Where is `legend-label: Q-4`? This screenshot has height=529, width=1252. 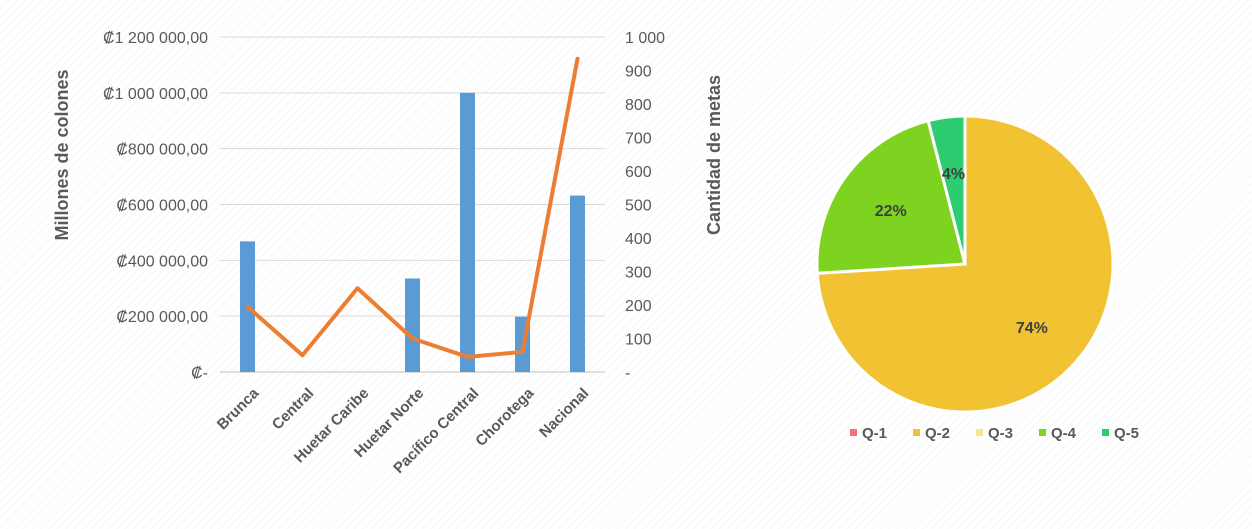 legend-label: Q-4 is located at coordinates (1064, 433).